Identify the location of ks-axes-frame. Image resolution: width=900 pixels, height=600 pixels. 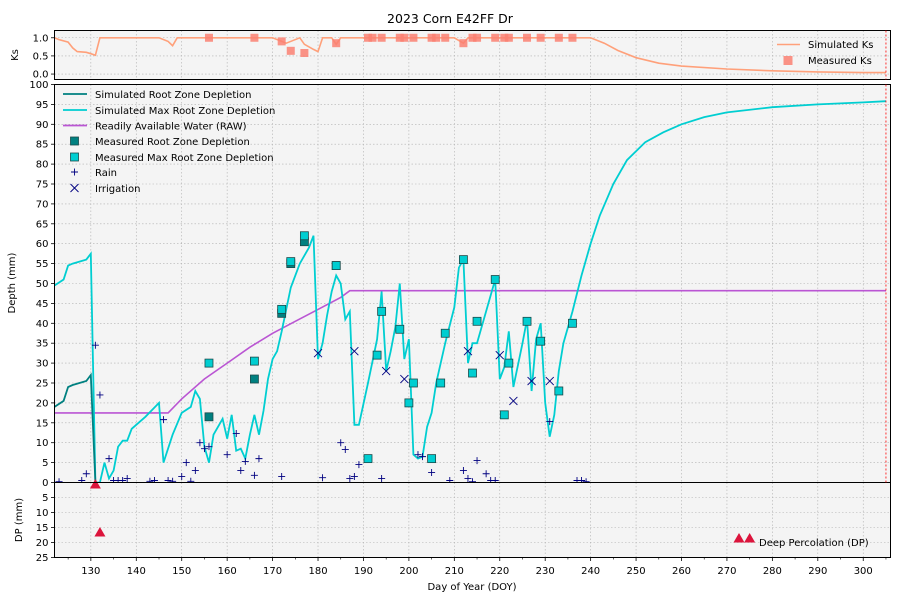
(472, 55).